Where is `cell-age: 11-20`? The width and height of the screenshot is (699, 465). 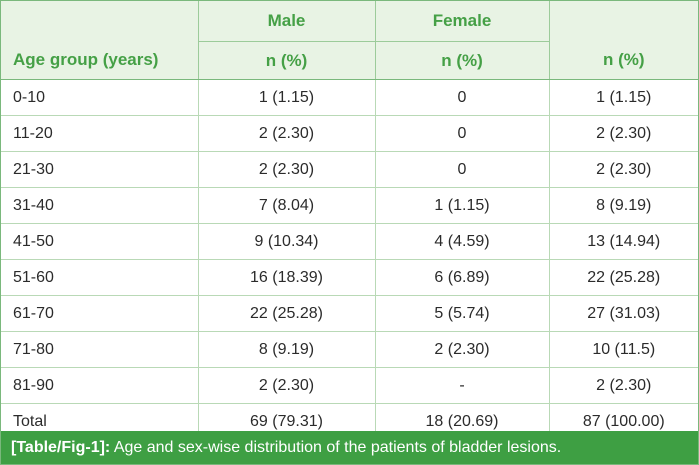 cell-age: 11-20 is located at coordinates (100, 133).